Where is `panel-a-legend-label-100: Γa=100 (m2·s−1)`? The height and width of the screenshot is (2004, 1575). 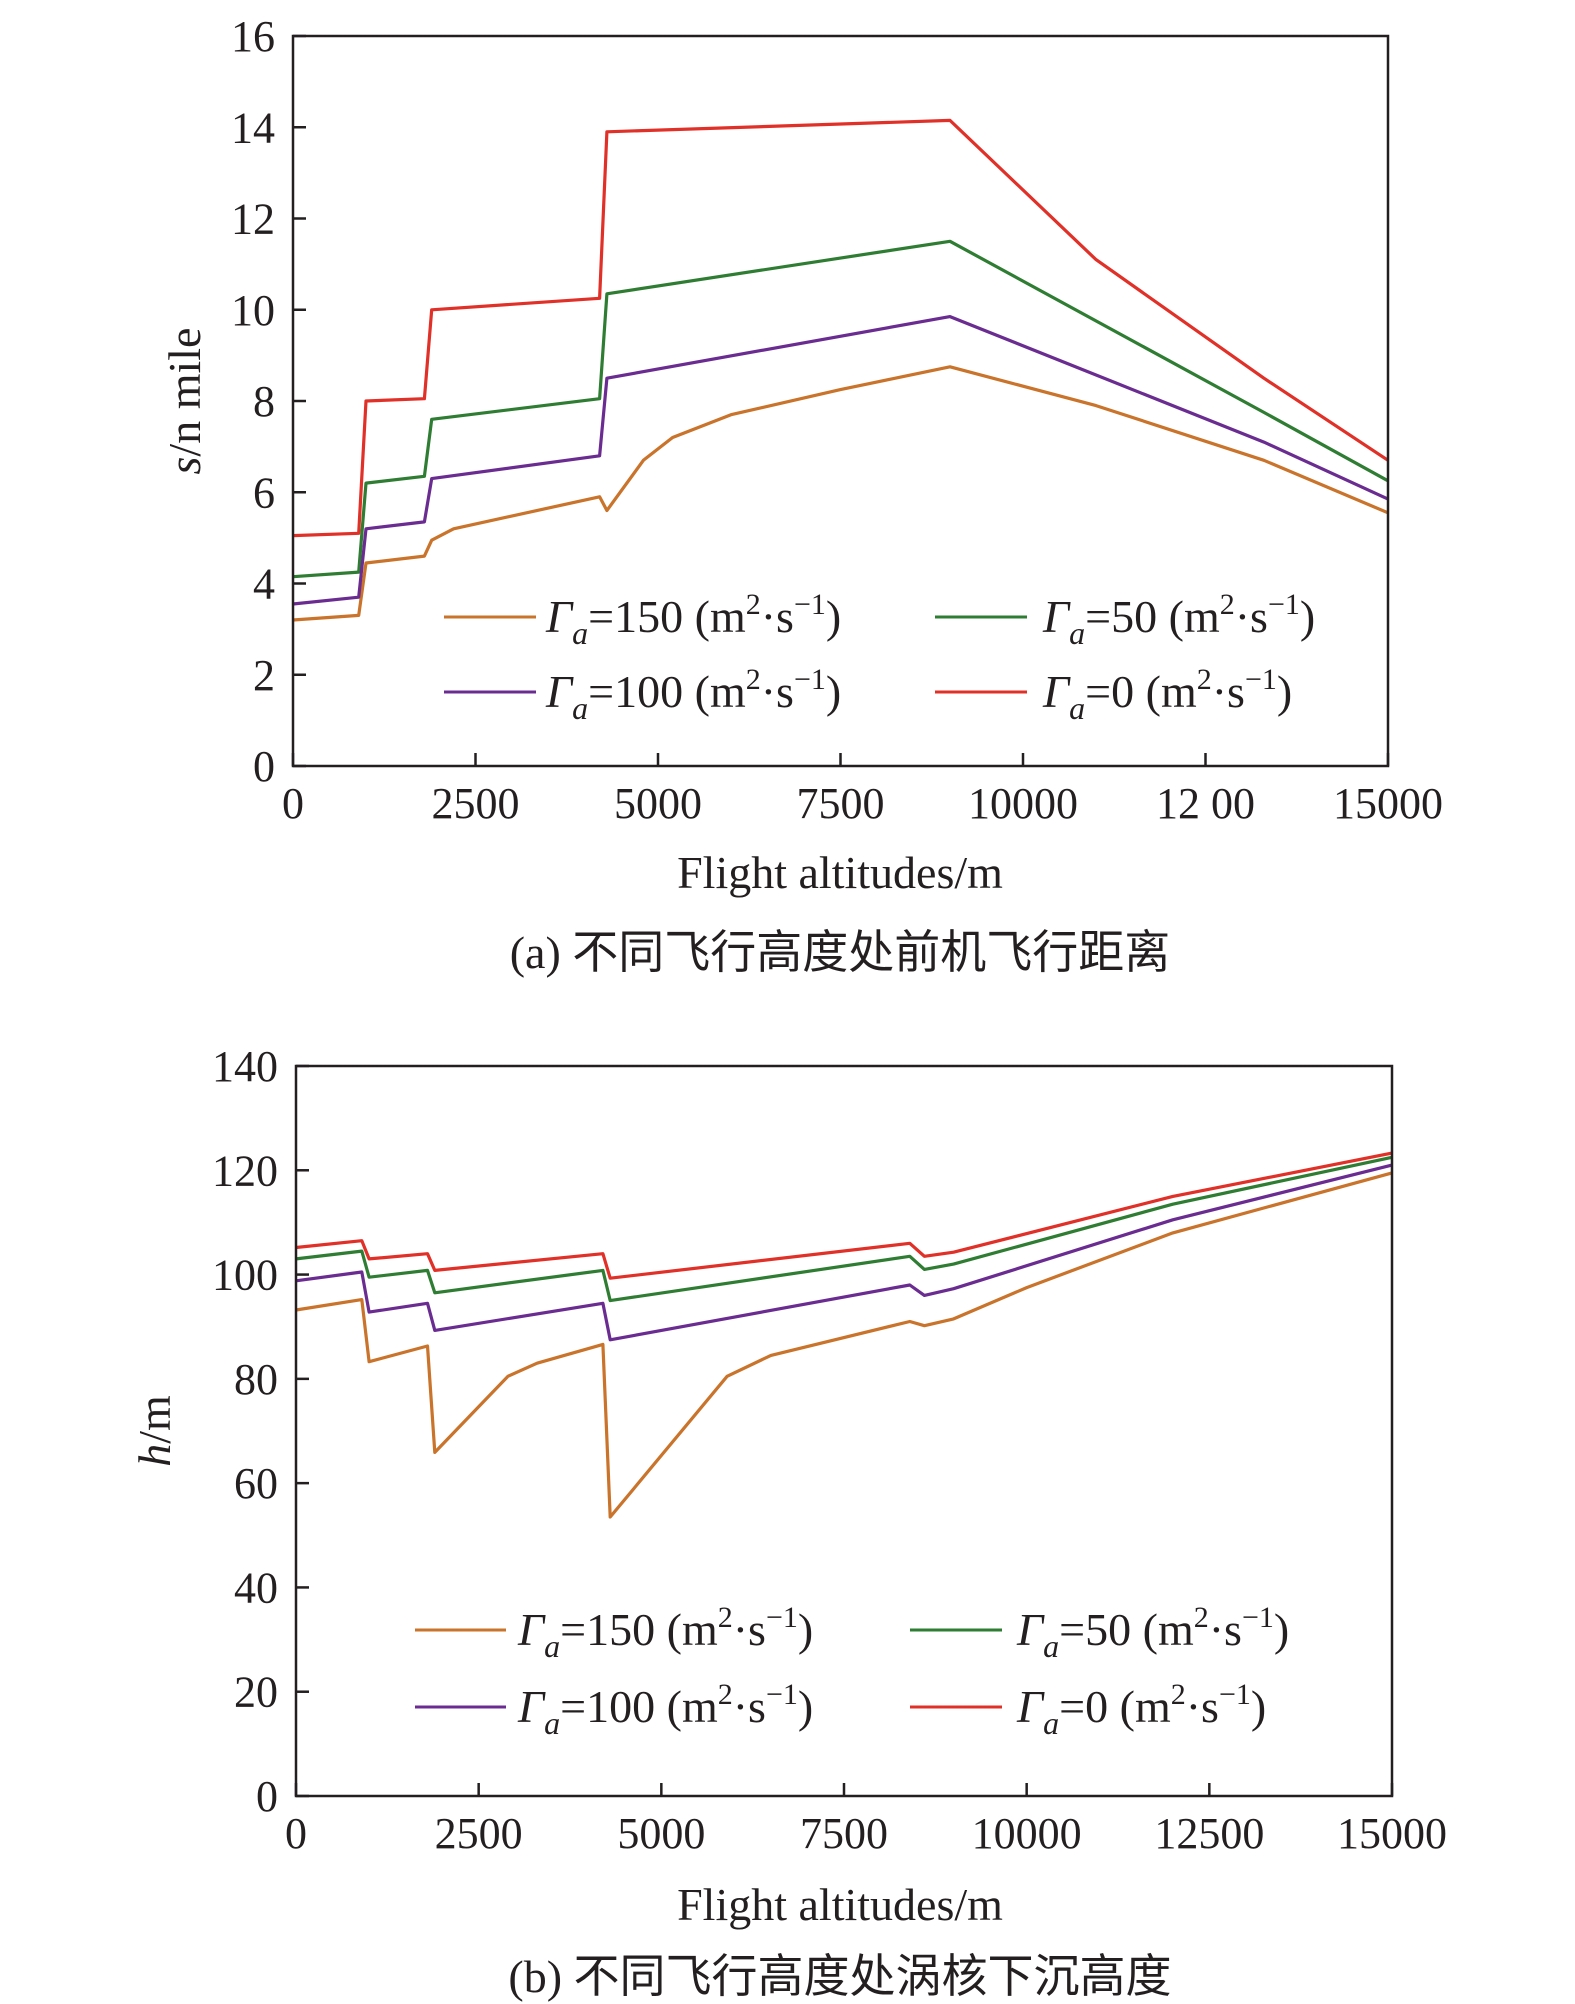 panel-a-legend-label-100: Γa=100 (m2·s−1) is located at coordinates (693, 694).